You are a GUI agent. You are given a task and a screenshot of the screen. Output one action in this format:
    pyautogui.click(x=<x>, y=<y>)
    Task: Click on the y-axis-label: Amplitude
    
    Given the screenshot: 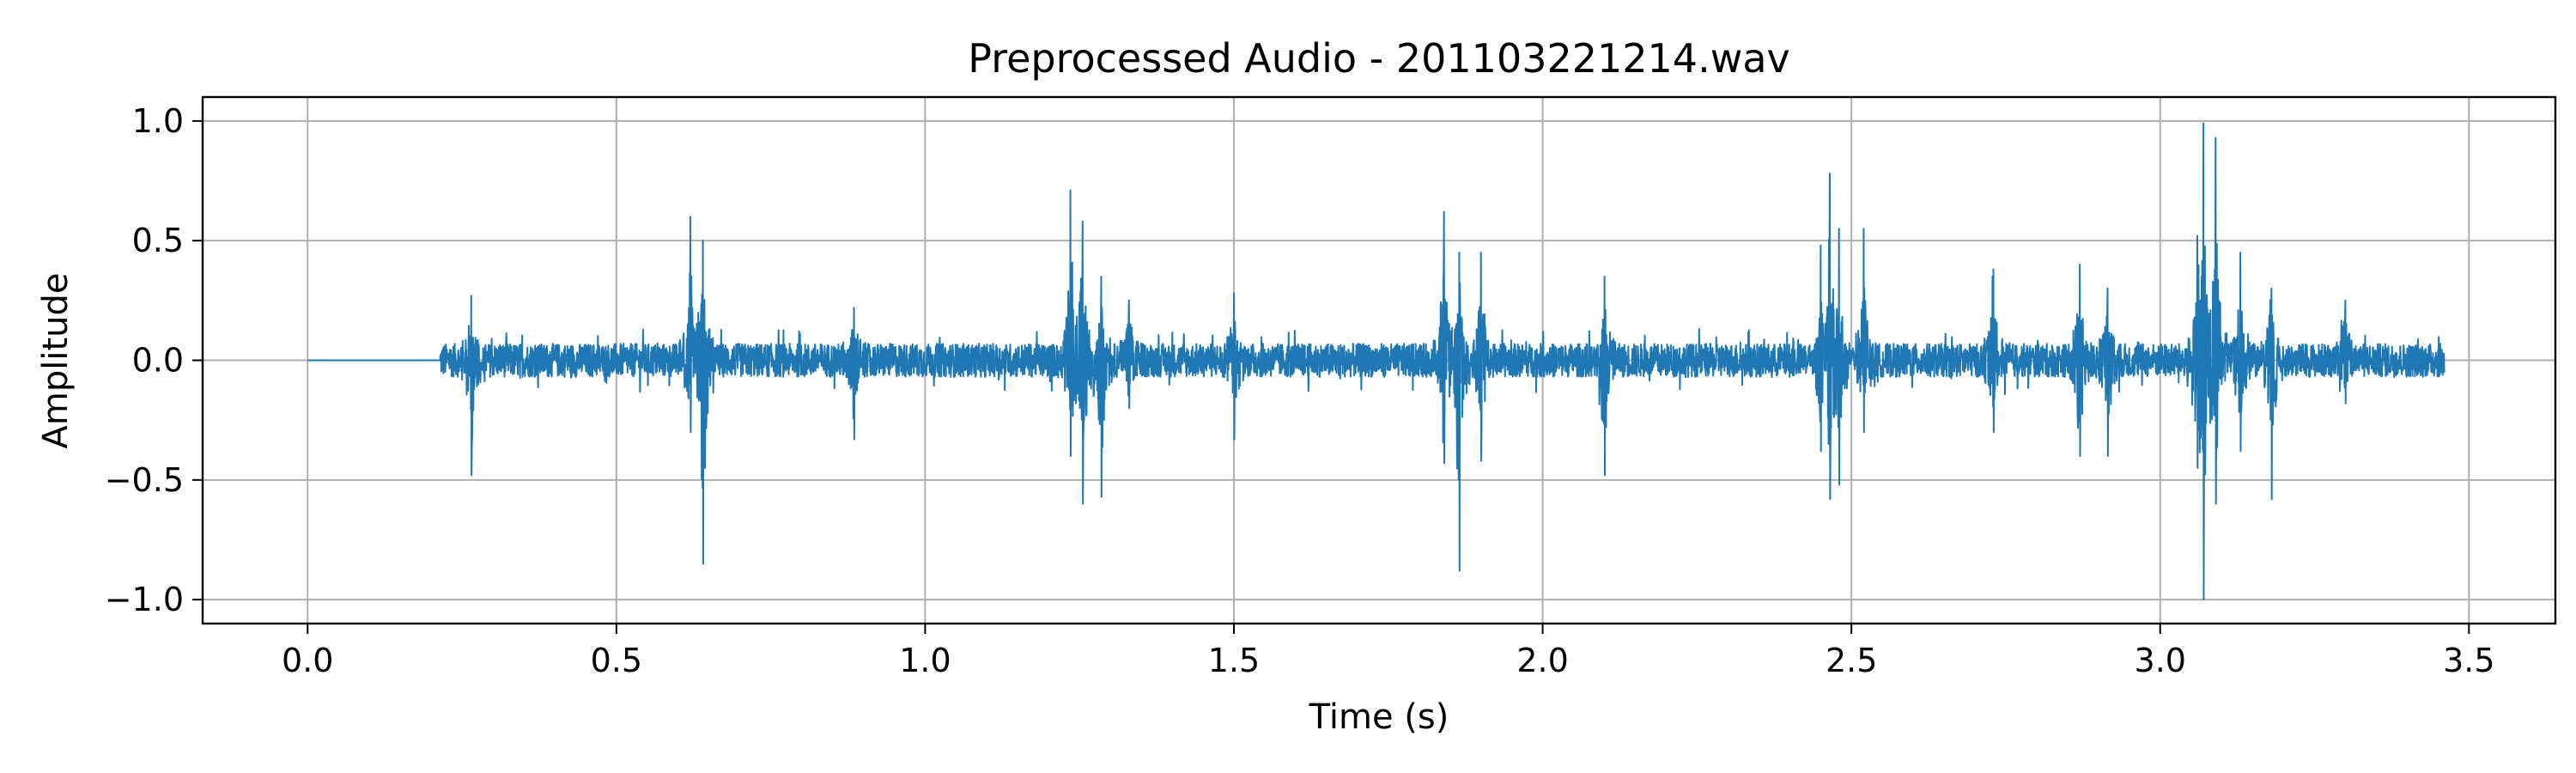 What is the action you would take?
    pyautogui.click(x=56, y=361)
    